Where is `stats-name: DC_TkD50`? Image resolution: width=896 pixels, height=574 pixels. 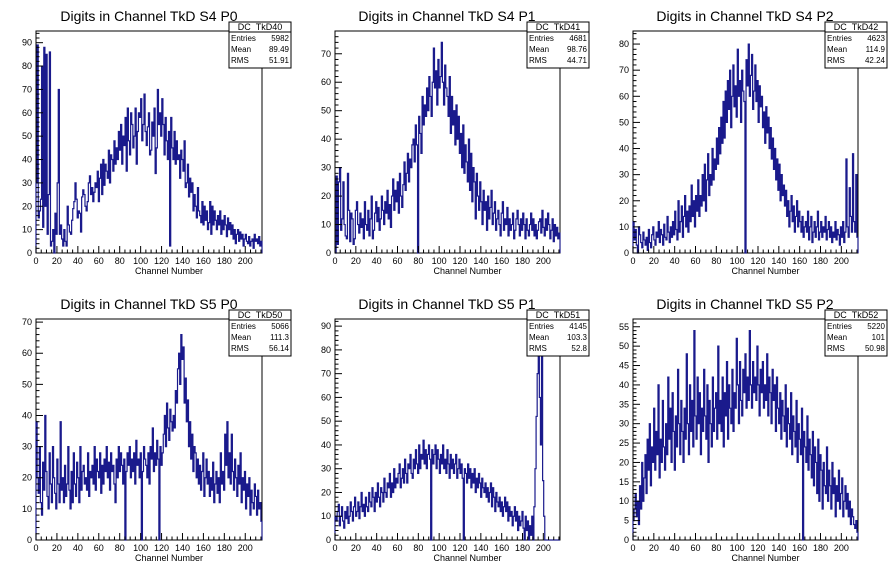 stats-name: DC_TkD50 is located at coordinates (260, 315).